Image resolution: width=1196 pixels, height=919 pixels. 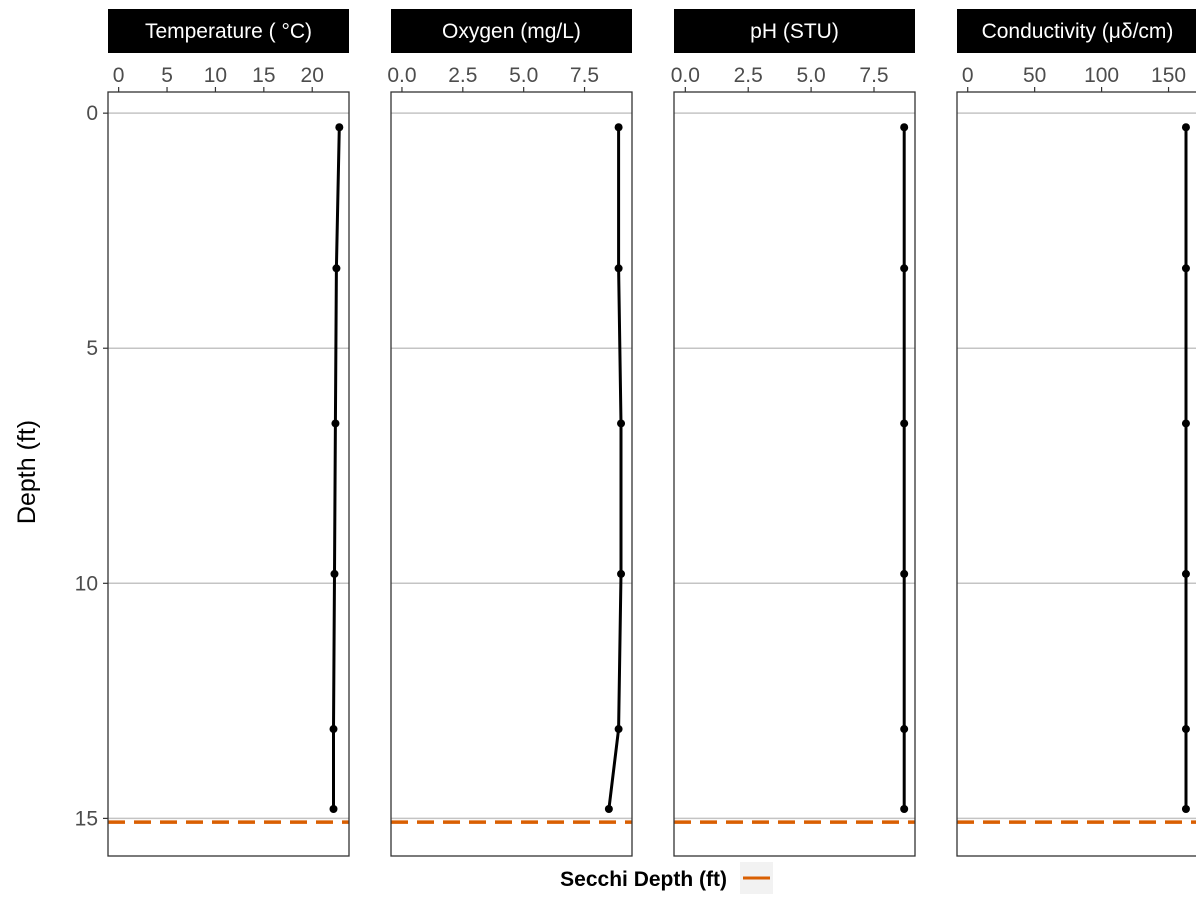 I want to click on legend: Secchi Depth (ft), so click(x=666, y=878).